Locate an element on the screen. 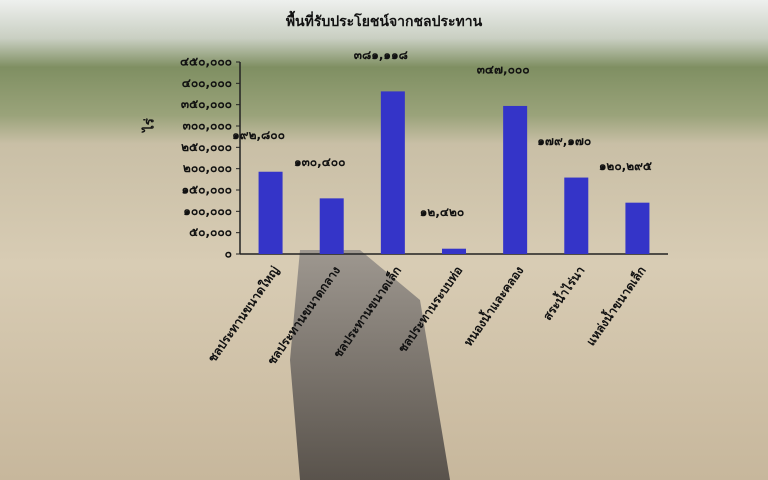  y-tick-label: ๑๕๐,๐๐๐ is located at coordinates (206, 190).